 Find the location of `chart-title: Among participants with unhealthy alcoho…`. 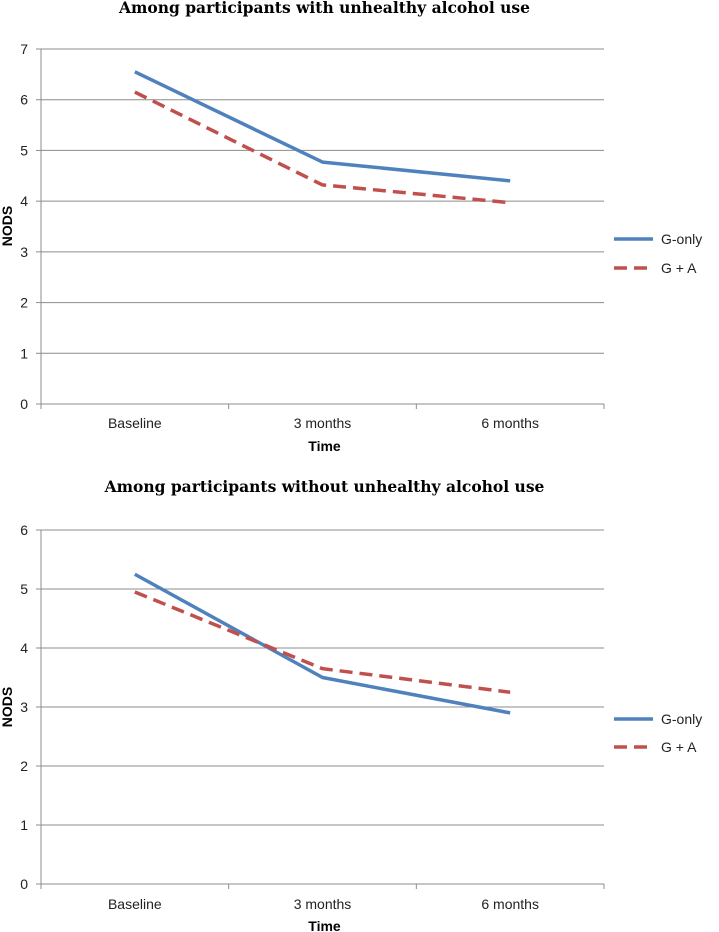

chart-title: Among participants with unhealthy alcoho… is located at coordinates (324, 8).